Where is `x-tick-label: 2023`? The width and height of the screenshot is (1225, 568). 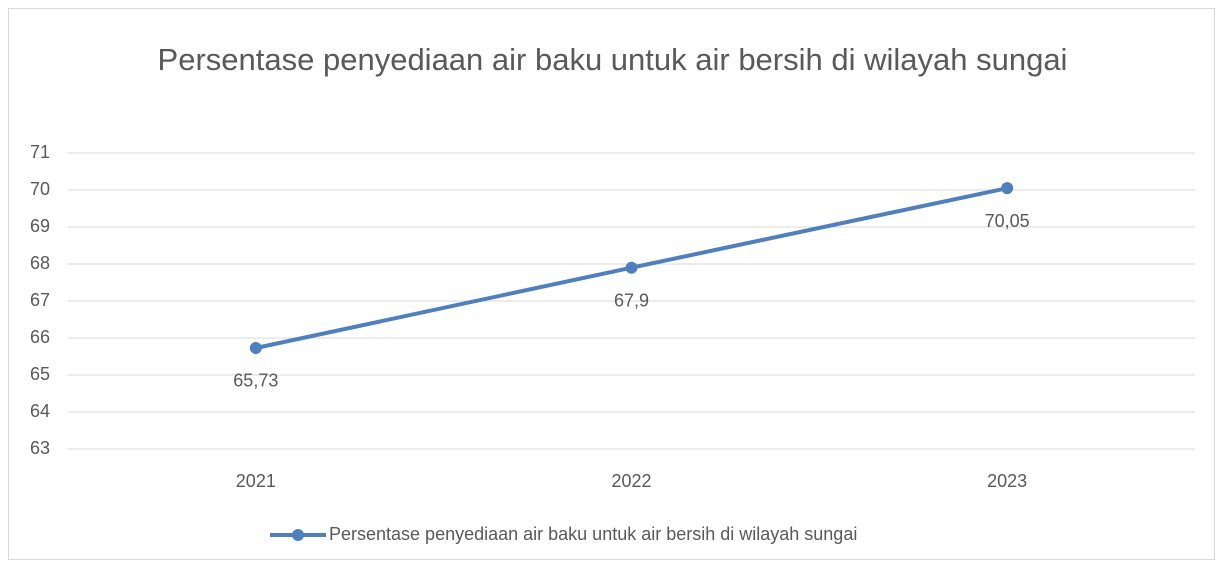 x-tick-label: 2023 is located at coordinates (1007, 481).